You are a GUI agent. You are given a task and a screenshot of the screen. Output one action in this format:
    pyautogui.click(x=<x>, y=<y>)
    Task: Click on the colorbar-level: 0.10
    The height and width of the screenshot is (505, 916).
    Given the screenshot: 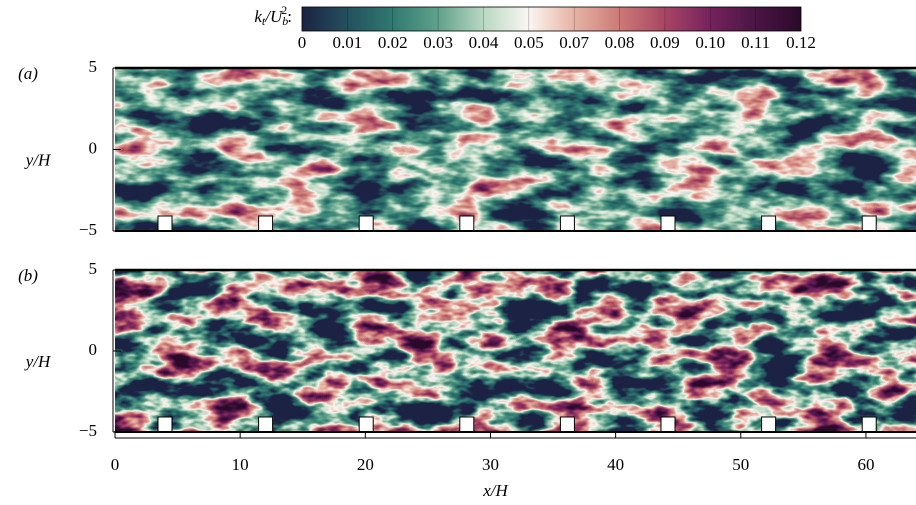 What is the action you would take?
    pyautogui.click(x=710, y=42)
    